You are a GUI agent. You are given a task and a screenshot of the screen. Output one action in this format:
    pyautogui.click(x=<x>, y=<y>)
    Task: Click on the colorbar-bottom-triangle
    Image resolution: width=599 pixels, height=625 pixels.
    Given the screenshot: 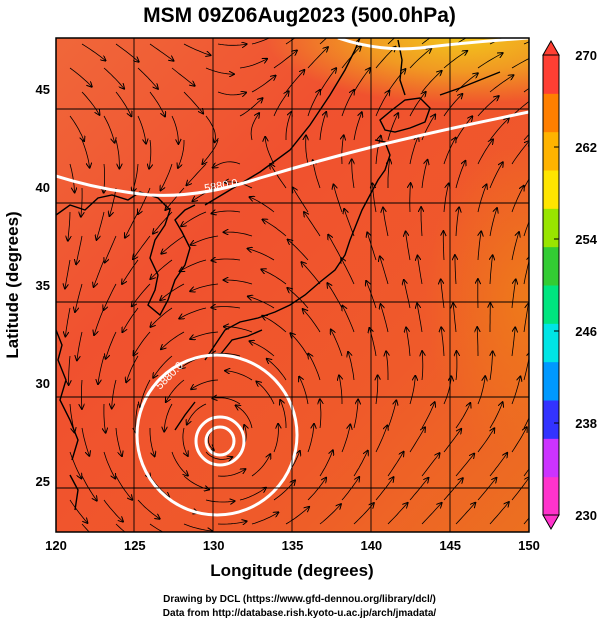 What is the action you would take?
    pyautogui.click(x=551, y=522)
    